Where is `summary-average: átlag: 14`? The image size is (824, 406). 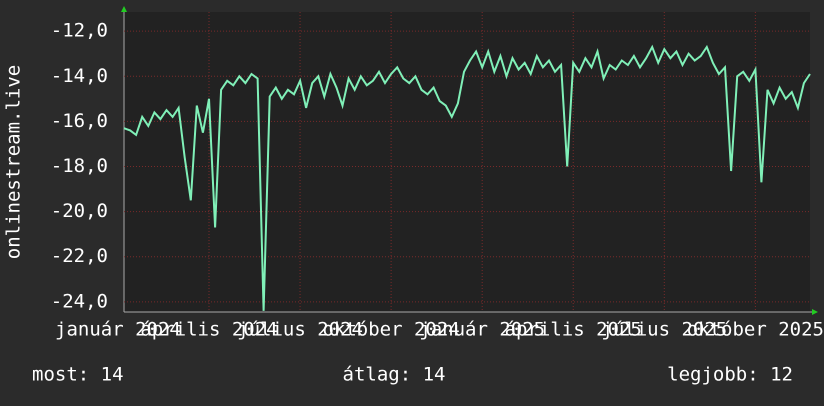
summary-average: átlag: 14 is located at coordinates (394, 375).